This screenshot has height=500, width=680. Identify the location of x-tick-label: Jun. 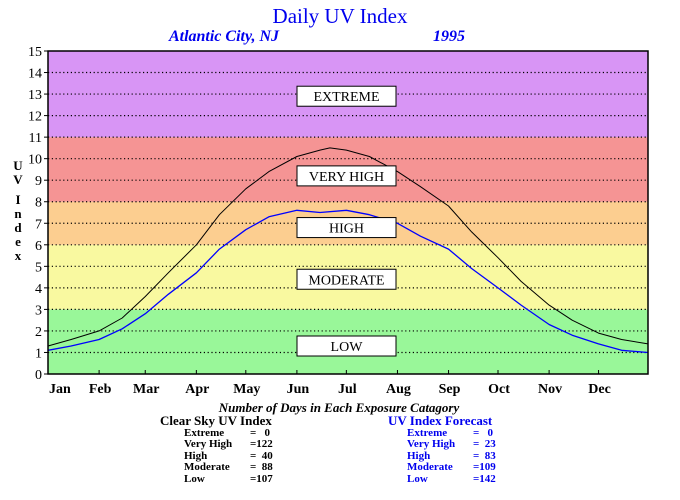
(298, 389).